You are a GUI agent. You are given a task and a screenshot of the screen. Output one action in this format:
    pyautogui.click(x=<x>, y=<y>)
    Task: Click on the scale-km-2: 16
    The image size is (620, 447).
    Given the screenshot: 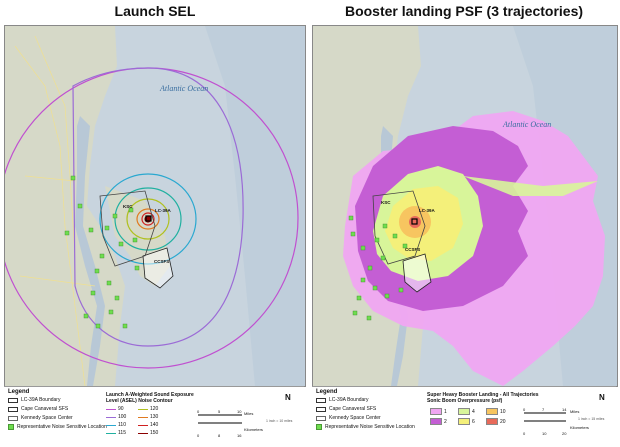 What is the action you would take?
    pyautogui.click(x=239, y=435)
    